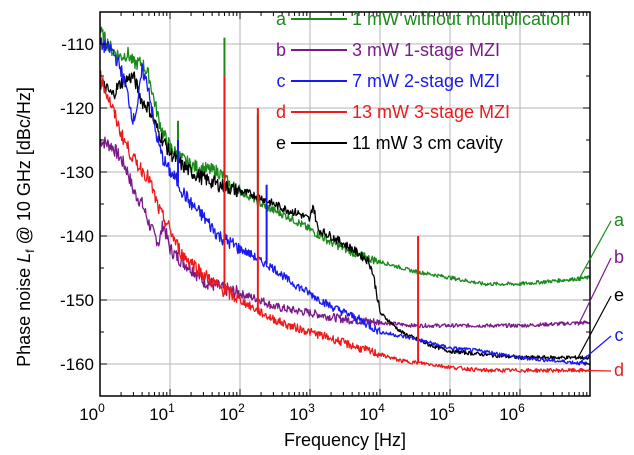 The height and width of the screenshot is (455, 634). Describe the element at coordinates (426, 50) in the screenshot. I see `legend-label-b: 3 mW 1-stage MZI` at that location.